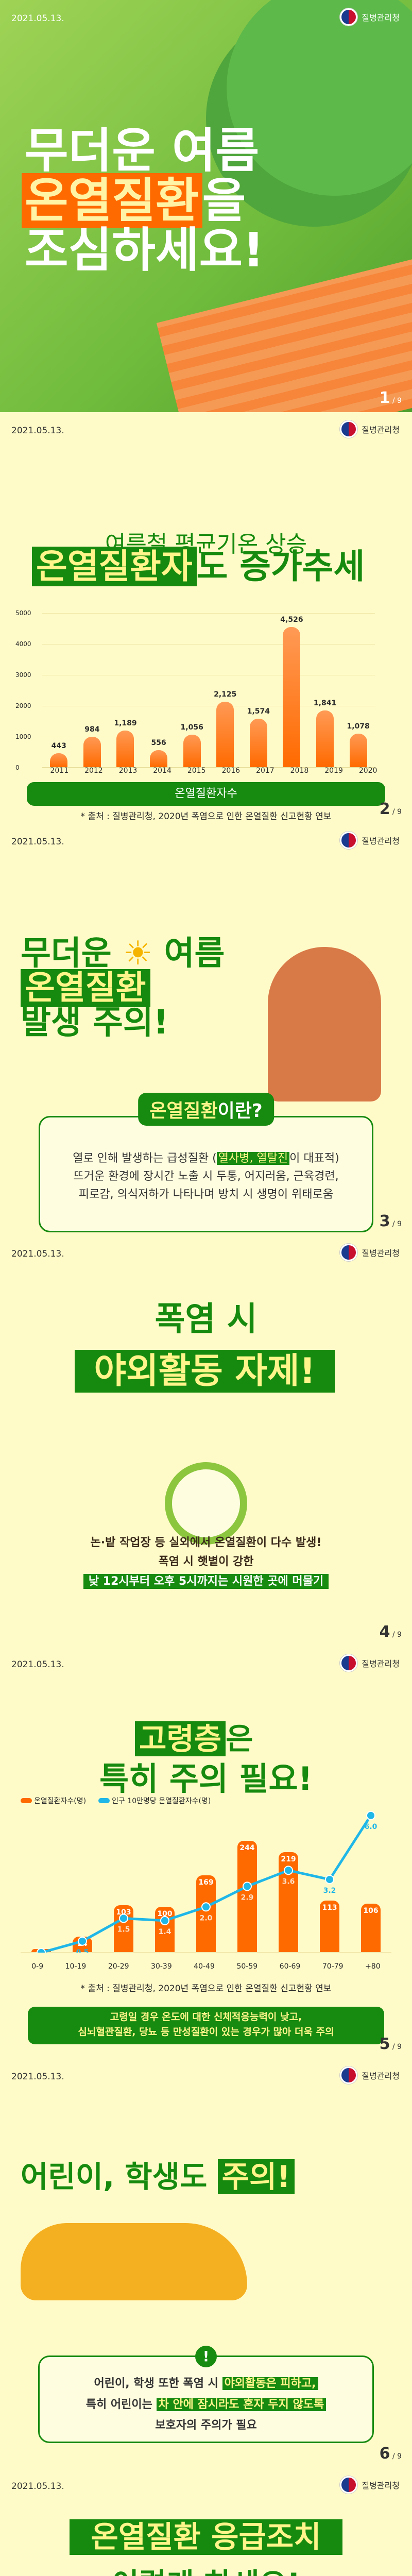 This screenshot has width=412, height=2576. I want to click on bar: 1,574, so click(258, 737).